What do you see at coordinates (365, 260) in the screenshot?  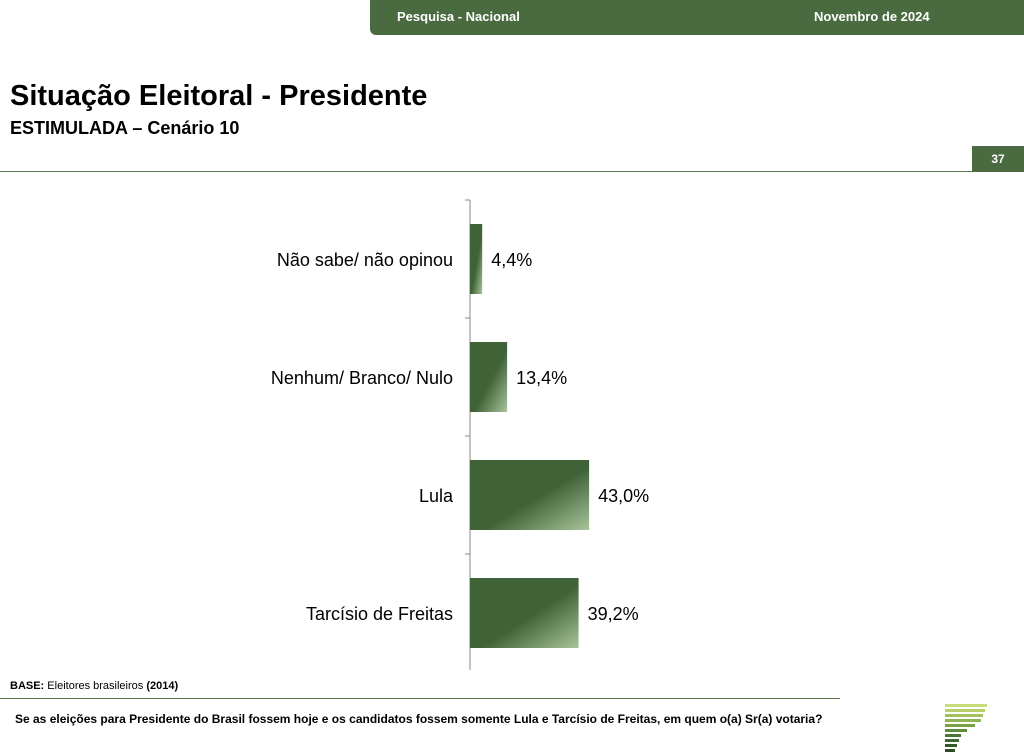 I see `category-label: Não sabe/ não opinou` at bounding box center [365, 260].